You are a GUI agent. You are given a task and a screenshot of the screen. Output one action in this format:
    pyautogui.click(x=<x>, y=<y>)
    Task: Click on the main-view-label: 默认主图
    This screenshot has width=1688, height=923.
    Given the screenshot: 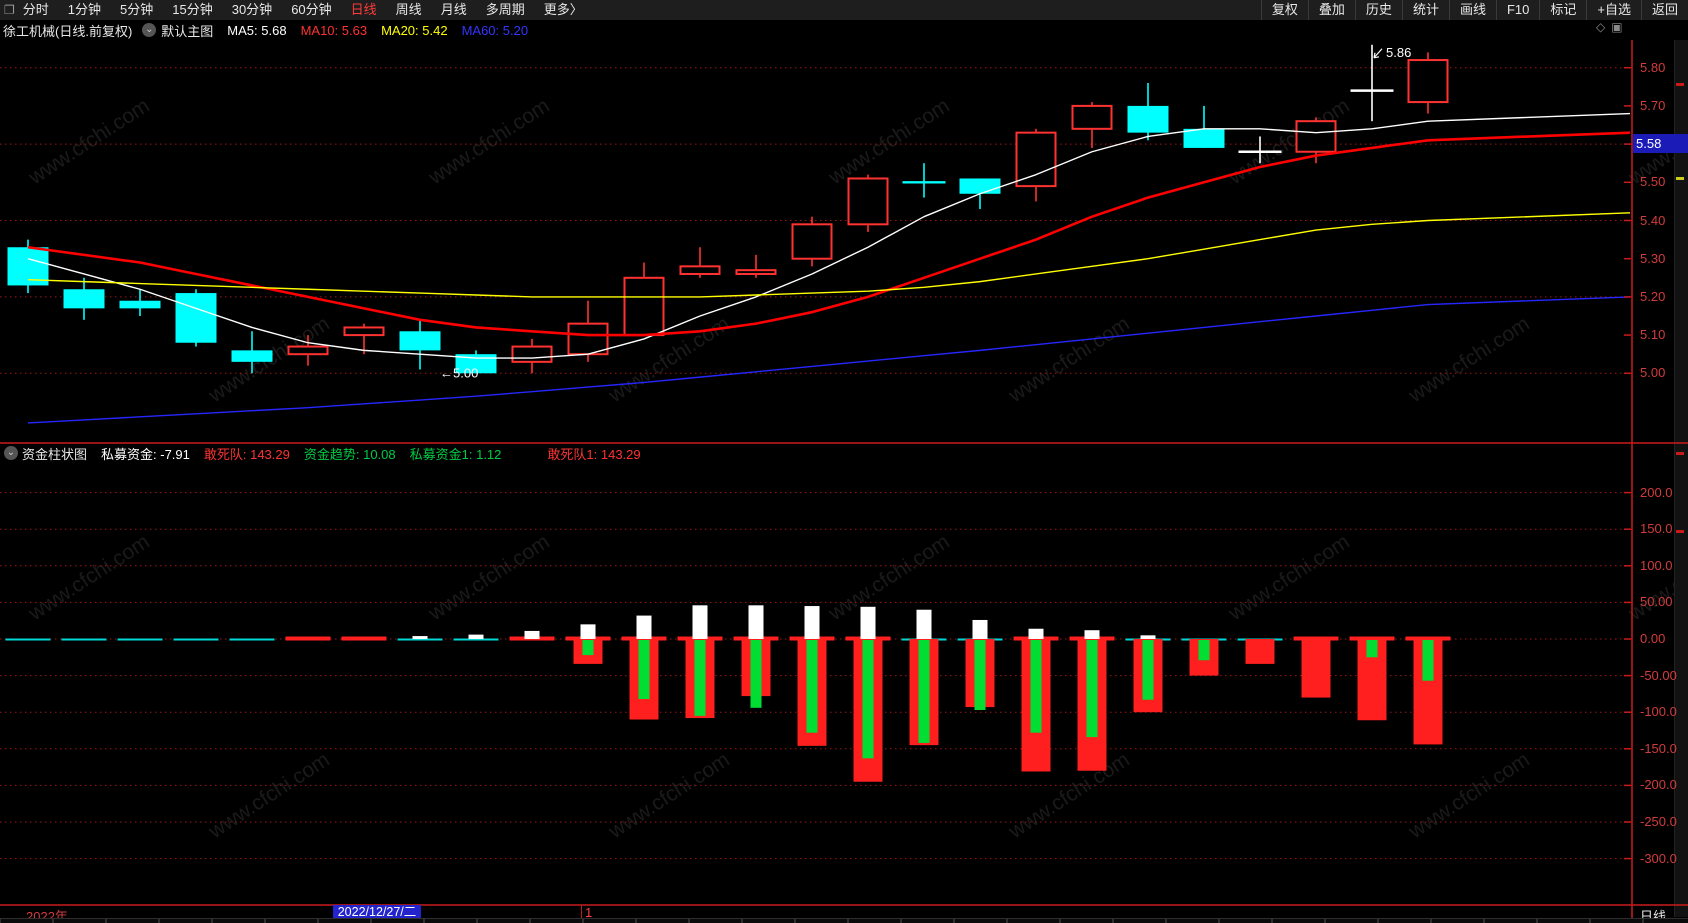 What is the action you would take?
    pyautogui.click(x=187, y=31)
    